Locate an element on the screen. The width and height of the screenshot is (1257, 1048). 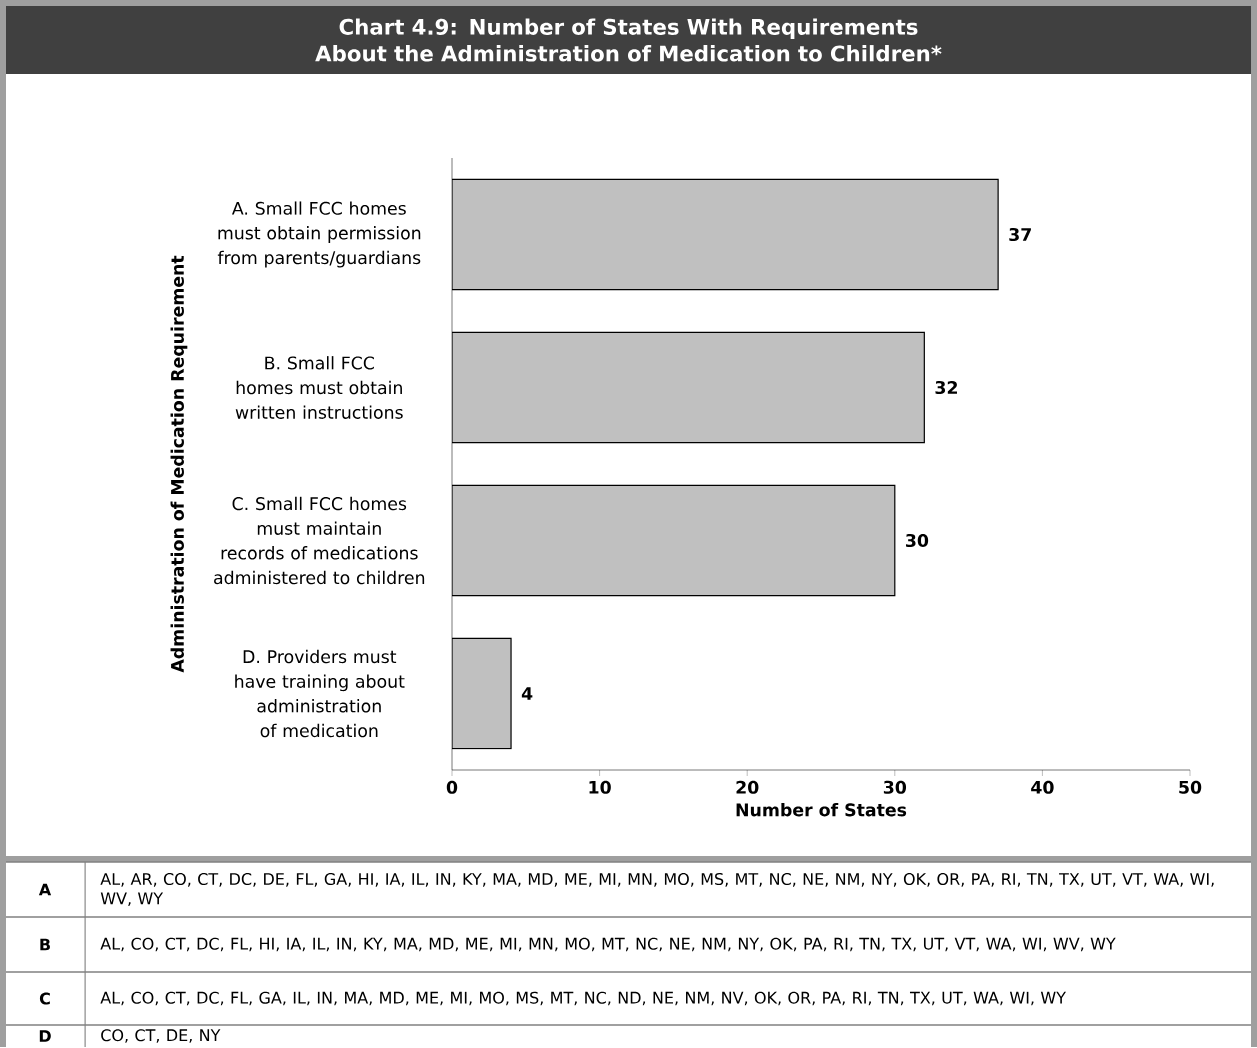
x-tick-label: 40 is located at coordinates (1042, 787).